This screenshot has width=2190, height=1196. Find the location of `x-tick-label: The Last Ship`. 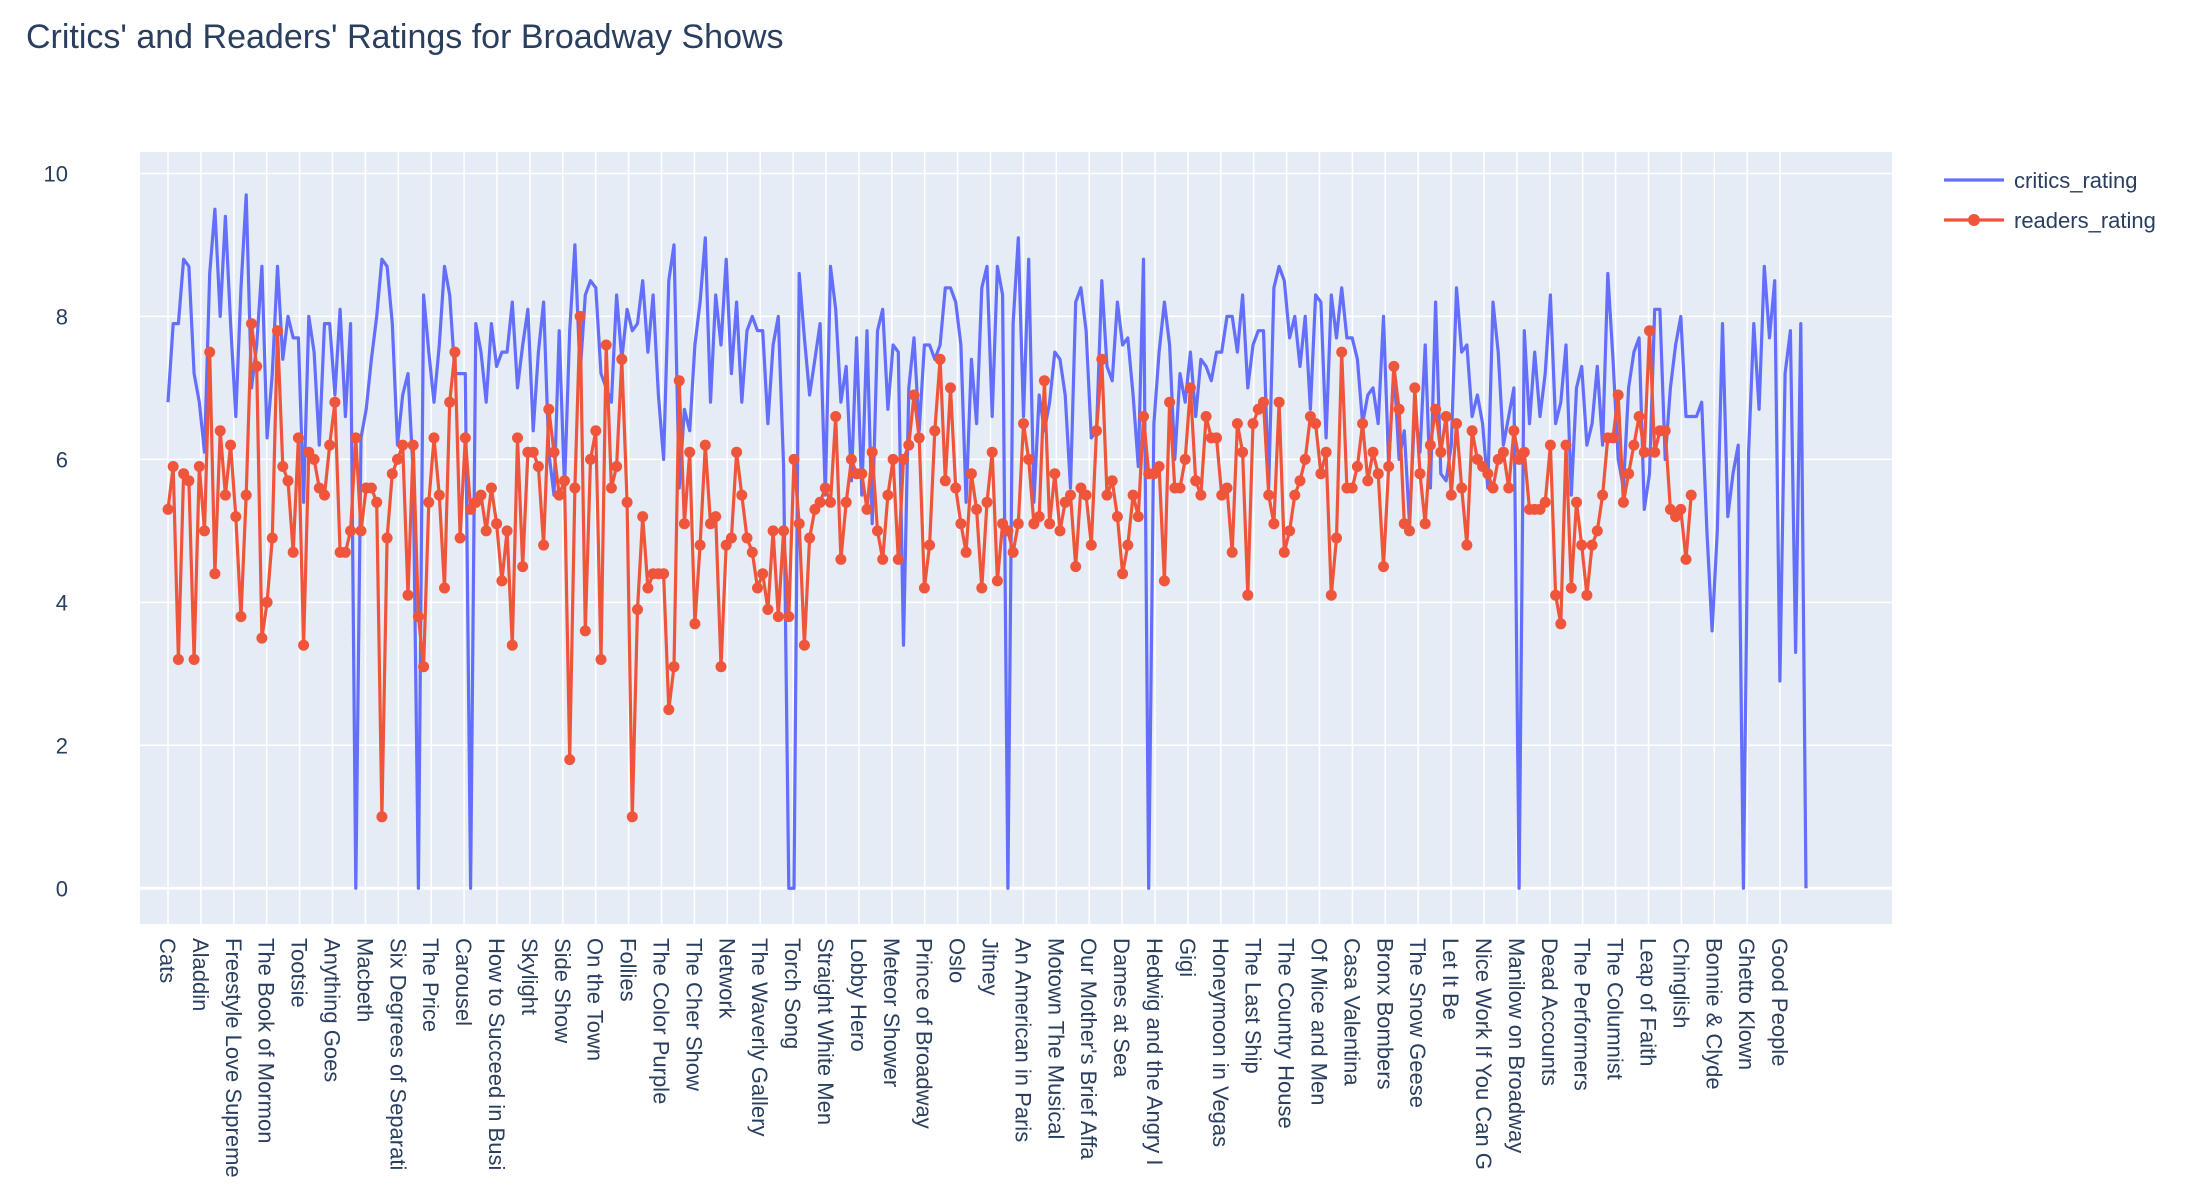

x-tick-label: The Last Ship is located at coordinates (1253, 1006).